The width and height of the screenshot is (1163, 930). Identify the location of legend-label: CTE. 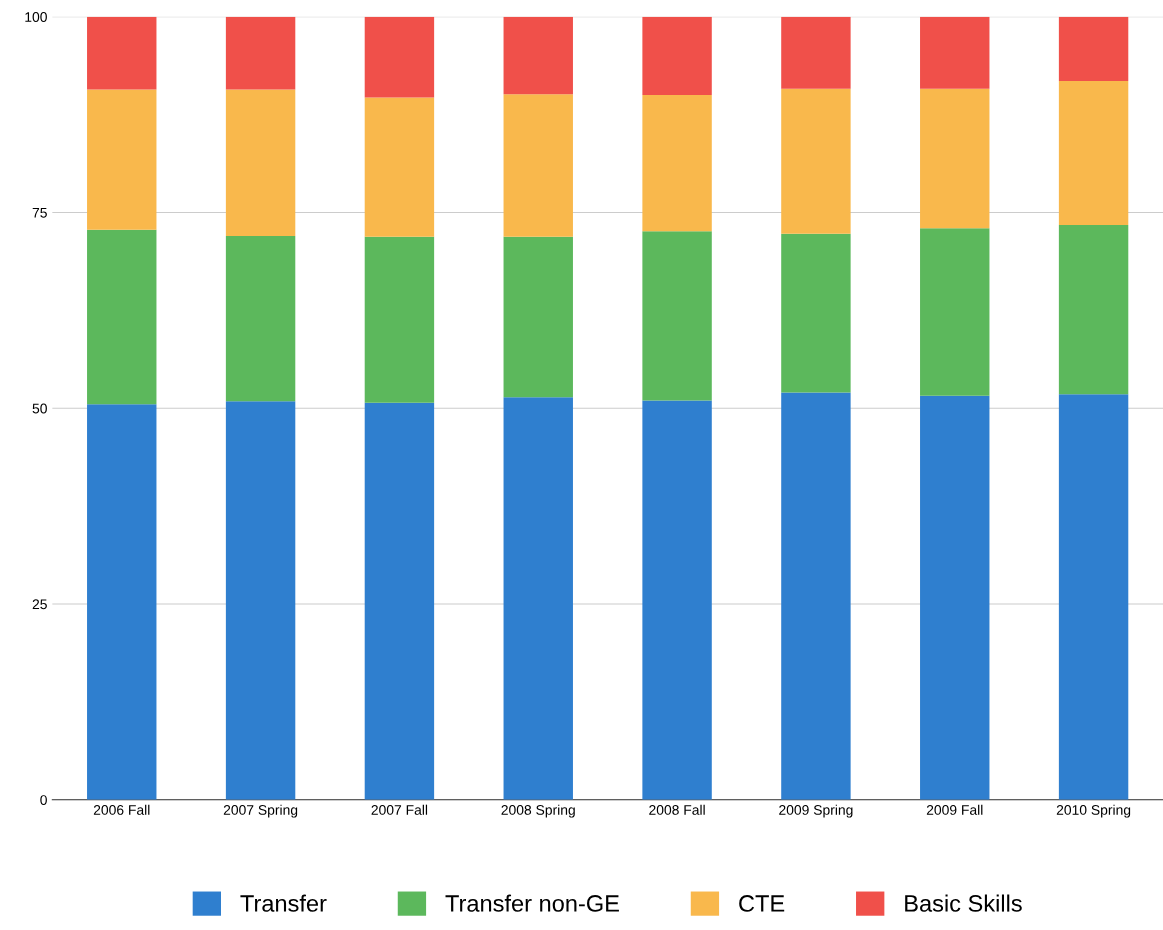
(762, 903).